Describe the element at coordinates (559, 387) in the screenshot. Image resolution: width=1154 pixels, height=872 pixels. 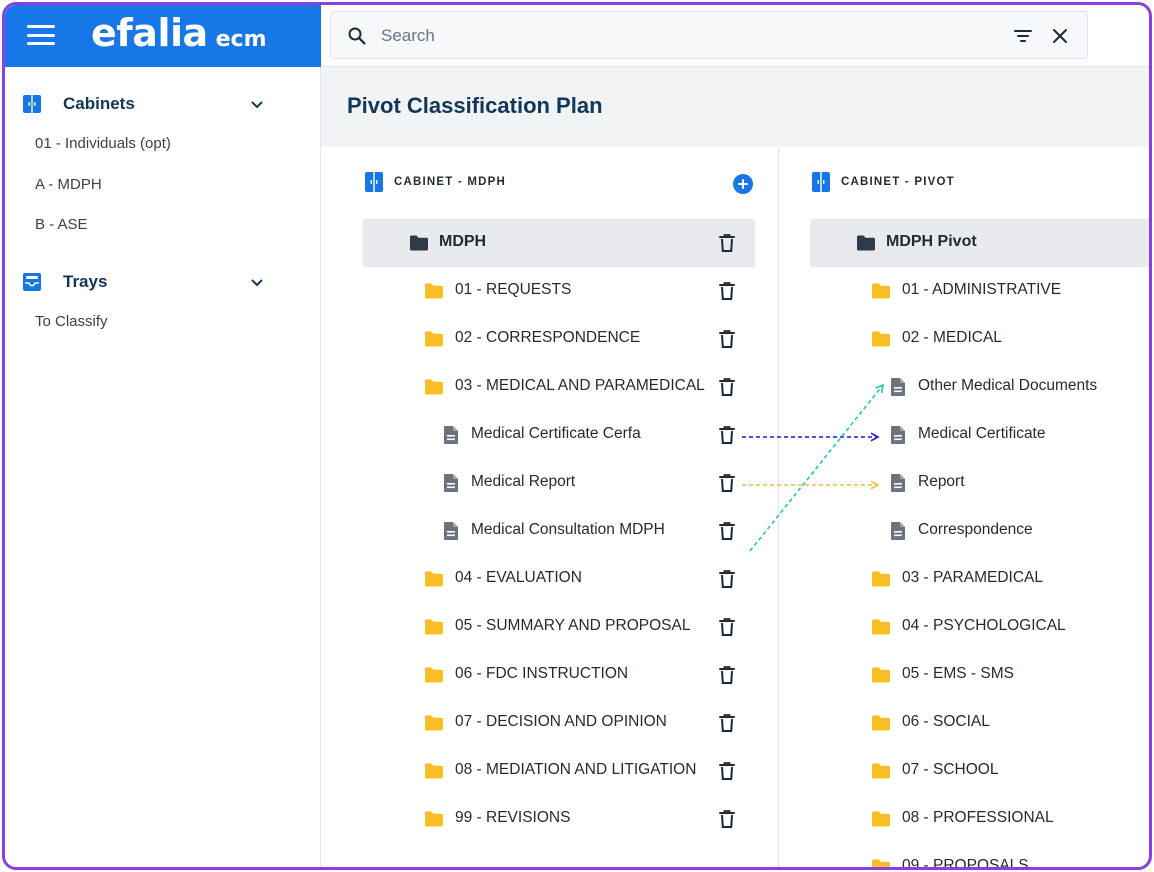
I see `tree-folder-row: 03 - MEDICAL AND PARAMEDICAL` at that location.